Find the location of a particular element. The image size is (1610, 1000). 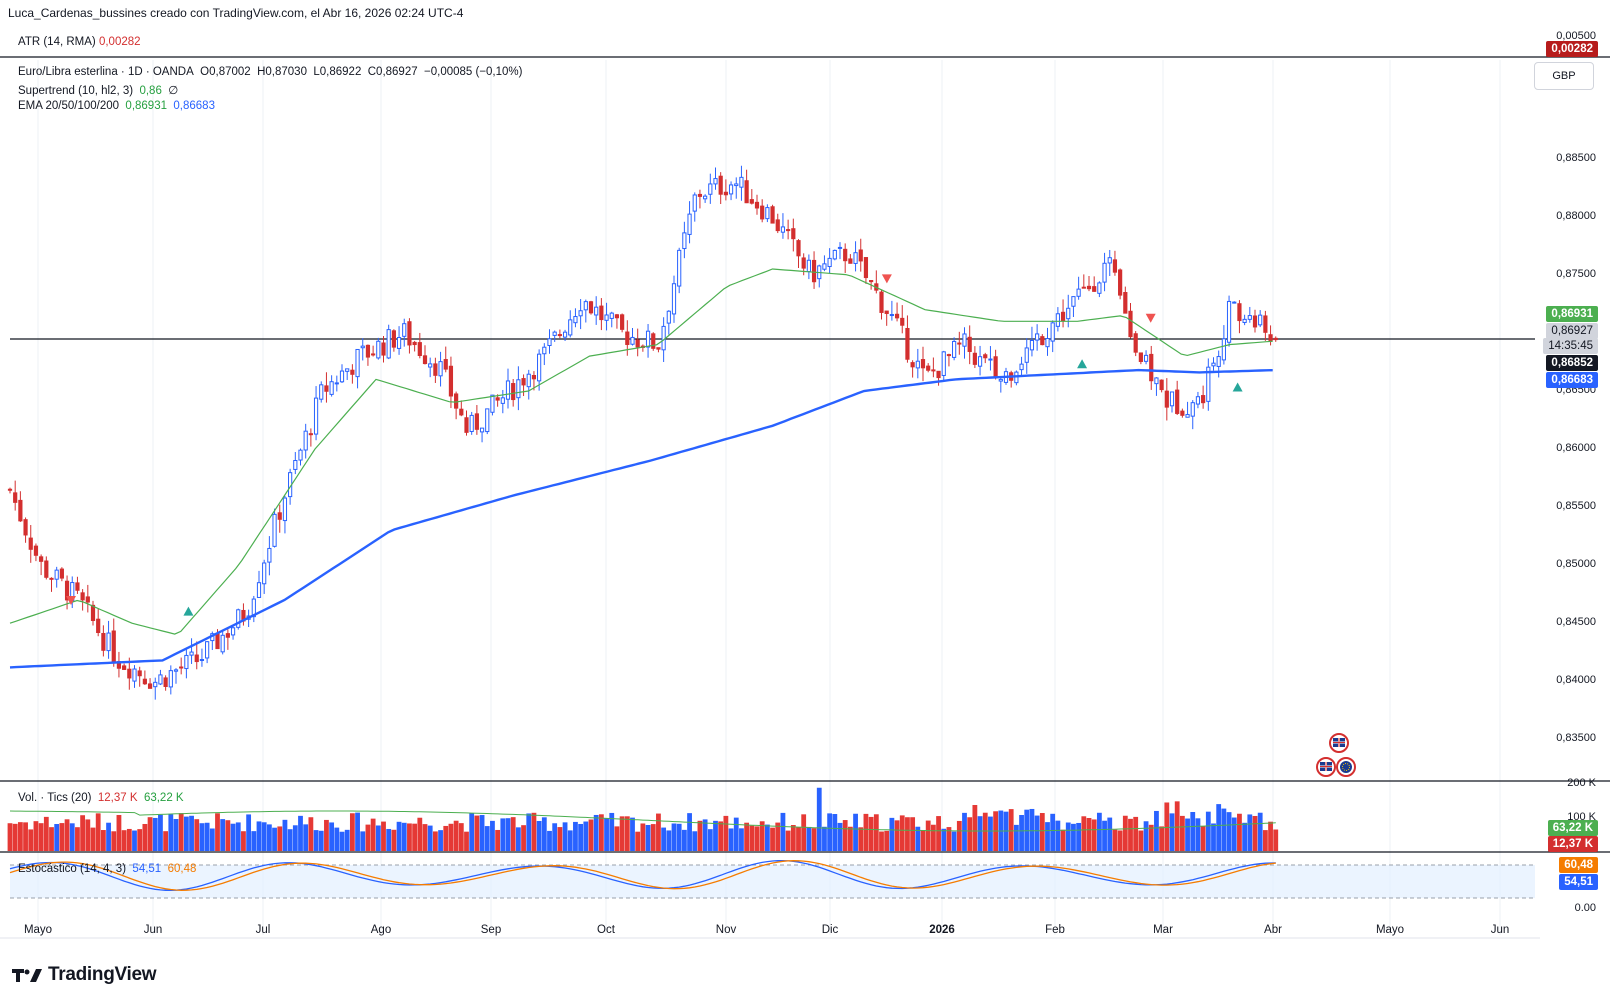

time-axis-tick: Jun is located at coordinates (1500, 930).